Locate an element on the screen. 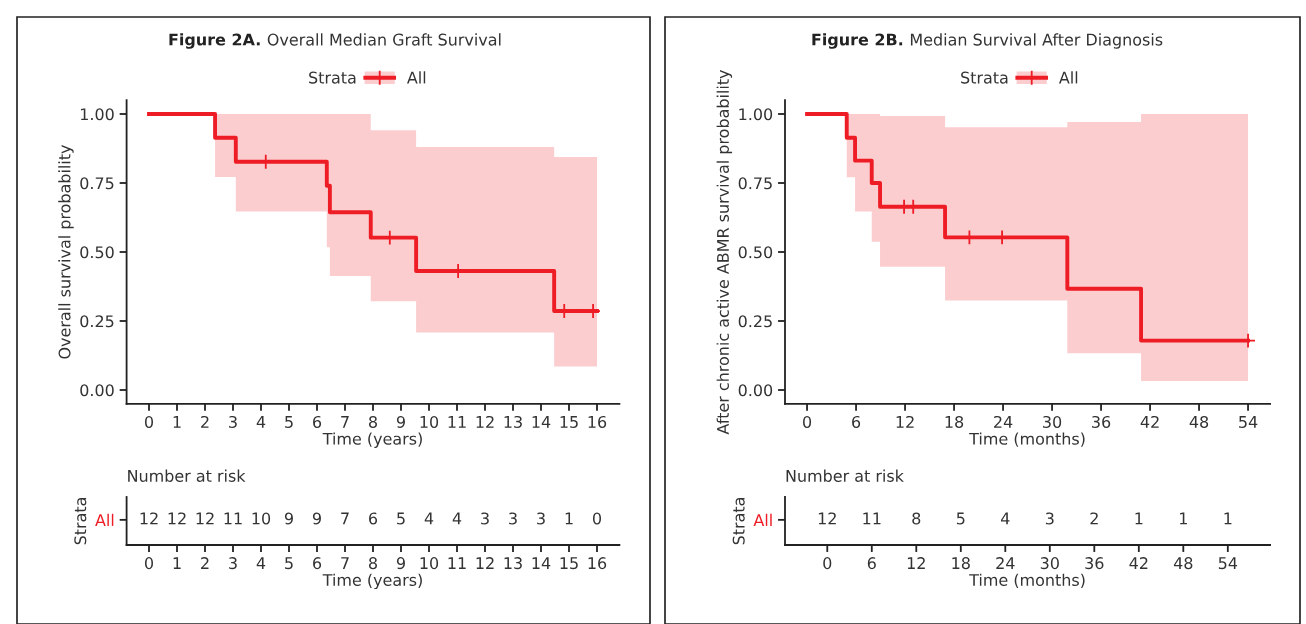 The width and height of the screenshot is (1306, 624). x-tick-label: 10 is located at coordinates (429, 421).